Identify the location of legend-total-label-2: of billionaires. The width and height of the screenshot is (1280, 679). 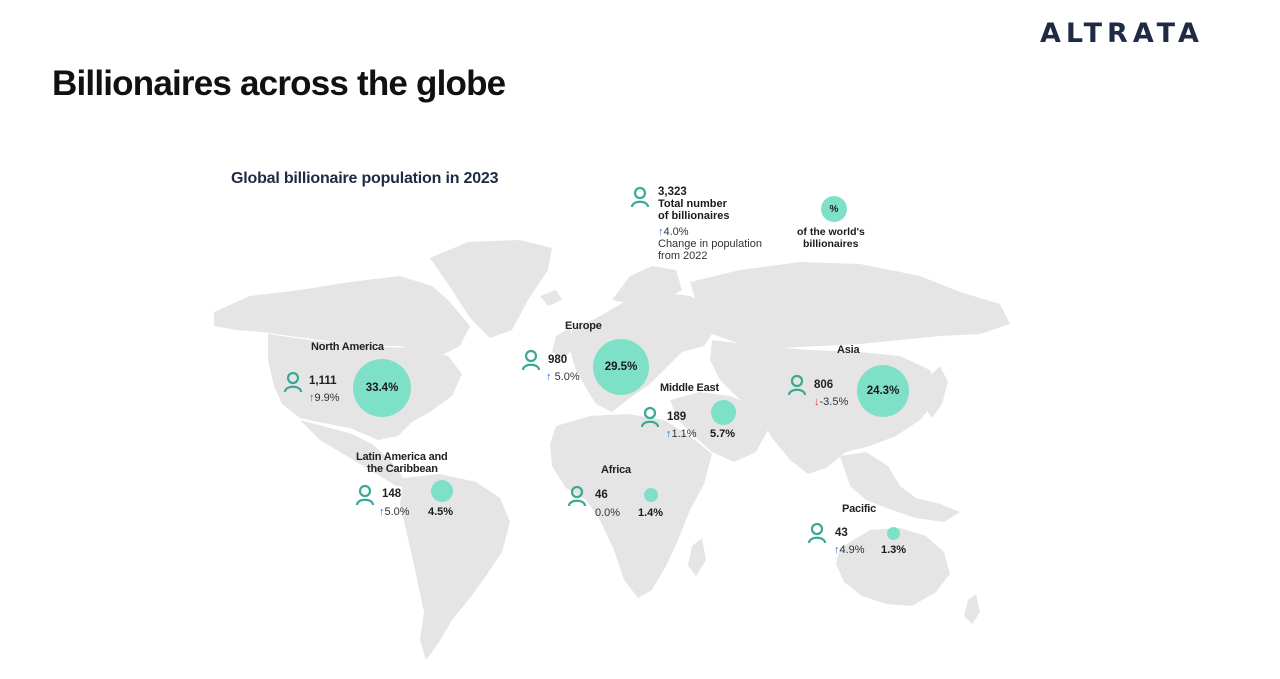
(694, 216).